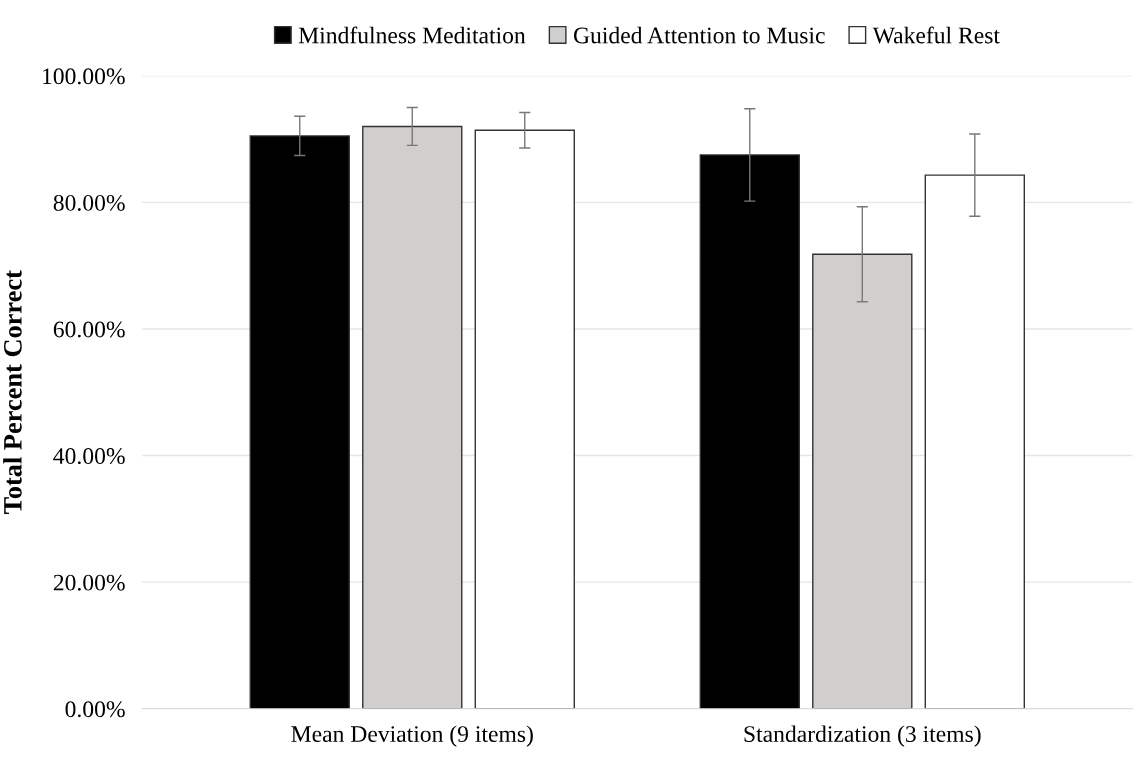 The width and height of the screenshot is (1138, 758). I want to click on legend-label: Wakeful Rest, so click(936, 35).